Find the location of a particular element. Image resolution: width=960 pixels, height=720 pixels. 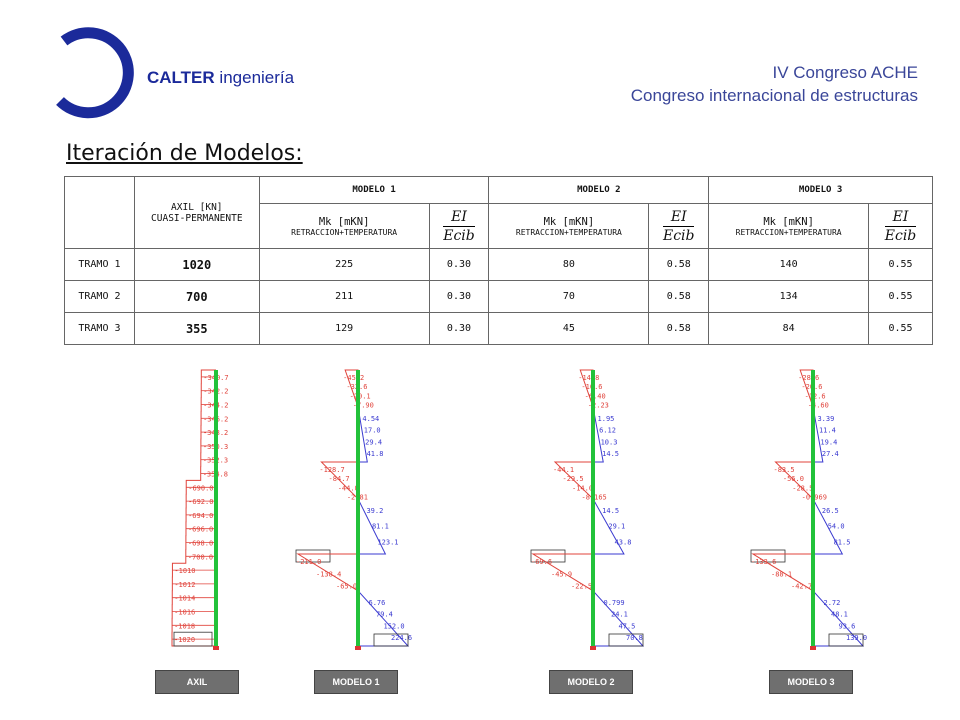

mk-header-3: Mk [mKN] RETRACCION+TEMPERATURA is located at coordinates (789, 226).